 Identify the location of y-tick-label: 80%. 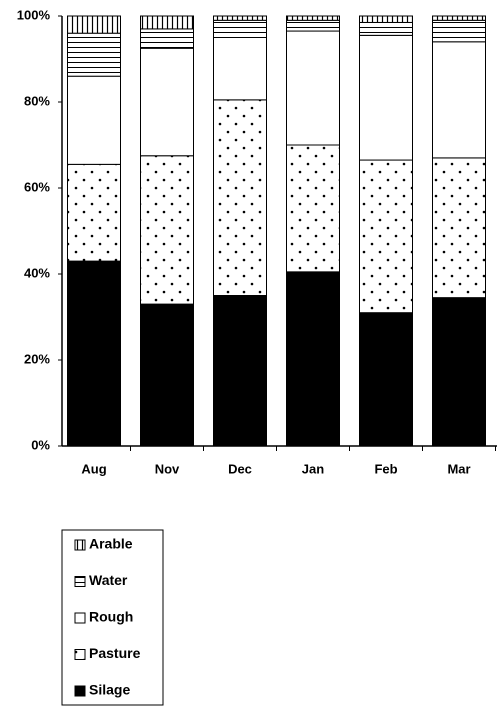
(37, 100).